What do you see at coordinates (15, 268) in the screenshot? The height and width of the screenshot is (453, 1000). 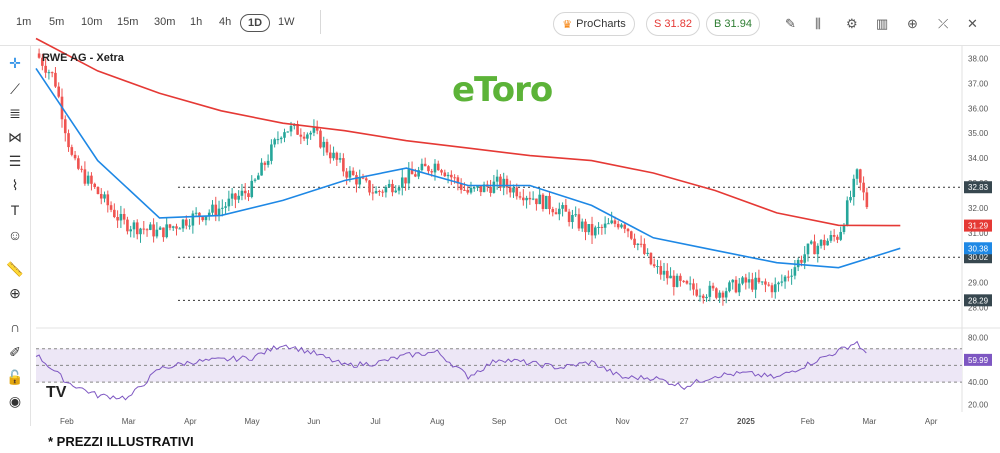 I see `ruler-icon: 📏` at bounding box center [15, 268].